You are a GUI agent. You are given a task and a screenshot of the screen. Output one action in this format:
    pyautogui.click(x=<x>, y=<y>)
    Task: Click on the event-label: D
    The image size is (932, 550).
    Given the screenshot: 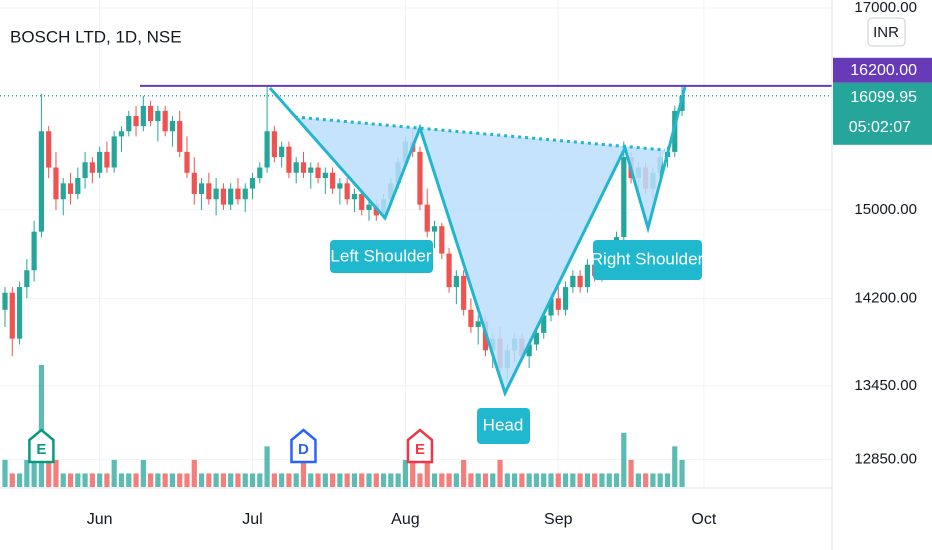 What is the action you would take?
    pyautogui.click(x=303, y=449)
    